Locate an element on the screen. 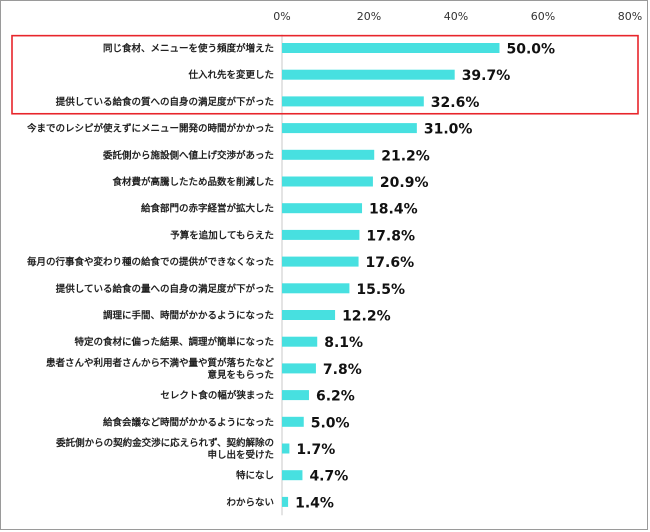  x-tick-label: 60% is located at coordinates (543, 16).